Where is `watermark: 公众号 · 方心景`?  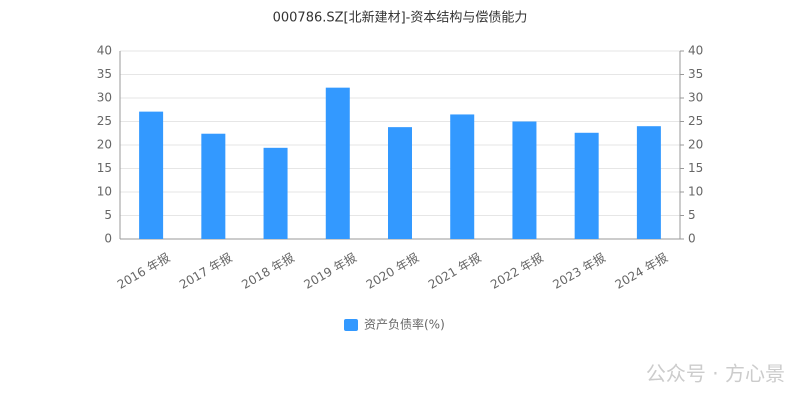
watermark: 公众号 · 方心景 is located at coordinates (715, 374).